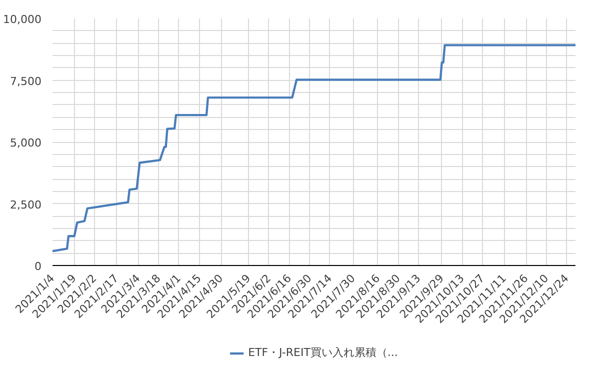 The image size is (615, 380). Describe the element at coordinates (22, 19) in the screenshot. I see `y-tick-label: 10,000` at that location.